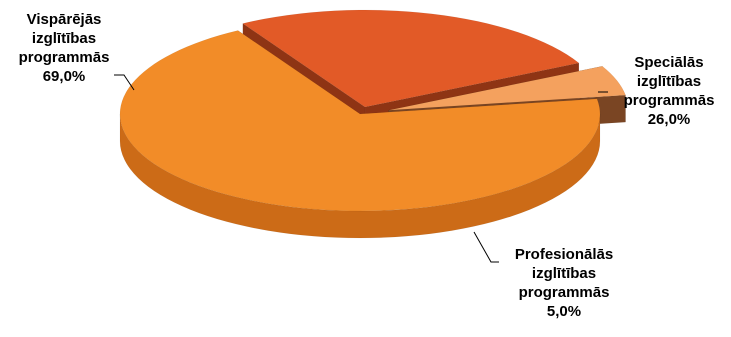 The image size is (731, 337). Describe the element at coordinates (486, 247) in the screenshot. I see `leader-profesionalas` at that location.